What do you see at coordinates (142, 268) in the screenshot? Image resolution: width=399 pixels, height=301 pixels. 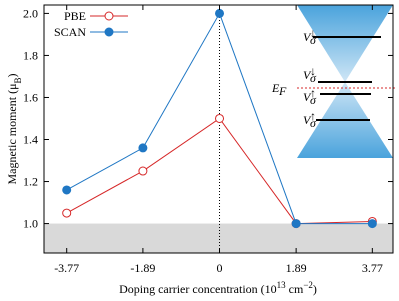 I see `x-tick-label: -1.89` at bounding box center [142, 268].